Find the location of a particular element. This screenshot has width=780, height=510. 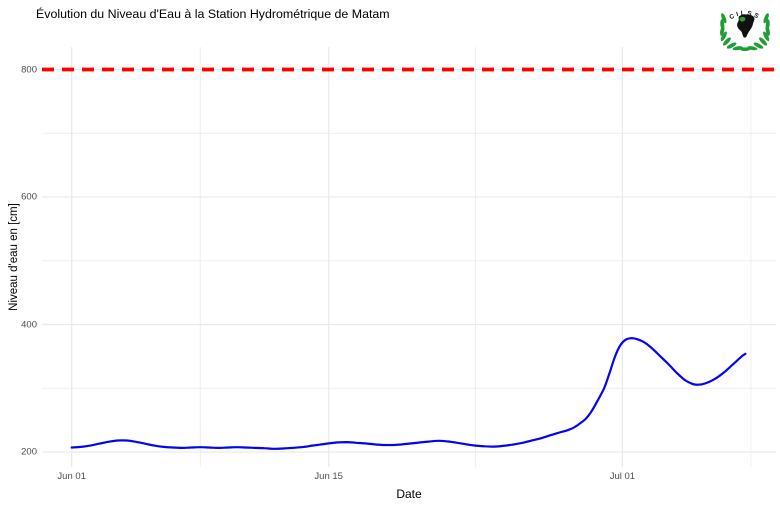

x-tick-label: Jun 01 is located at coordinates (71, 476).